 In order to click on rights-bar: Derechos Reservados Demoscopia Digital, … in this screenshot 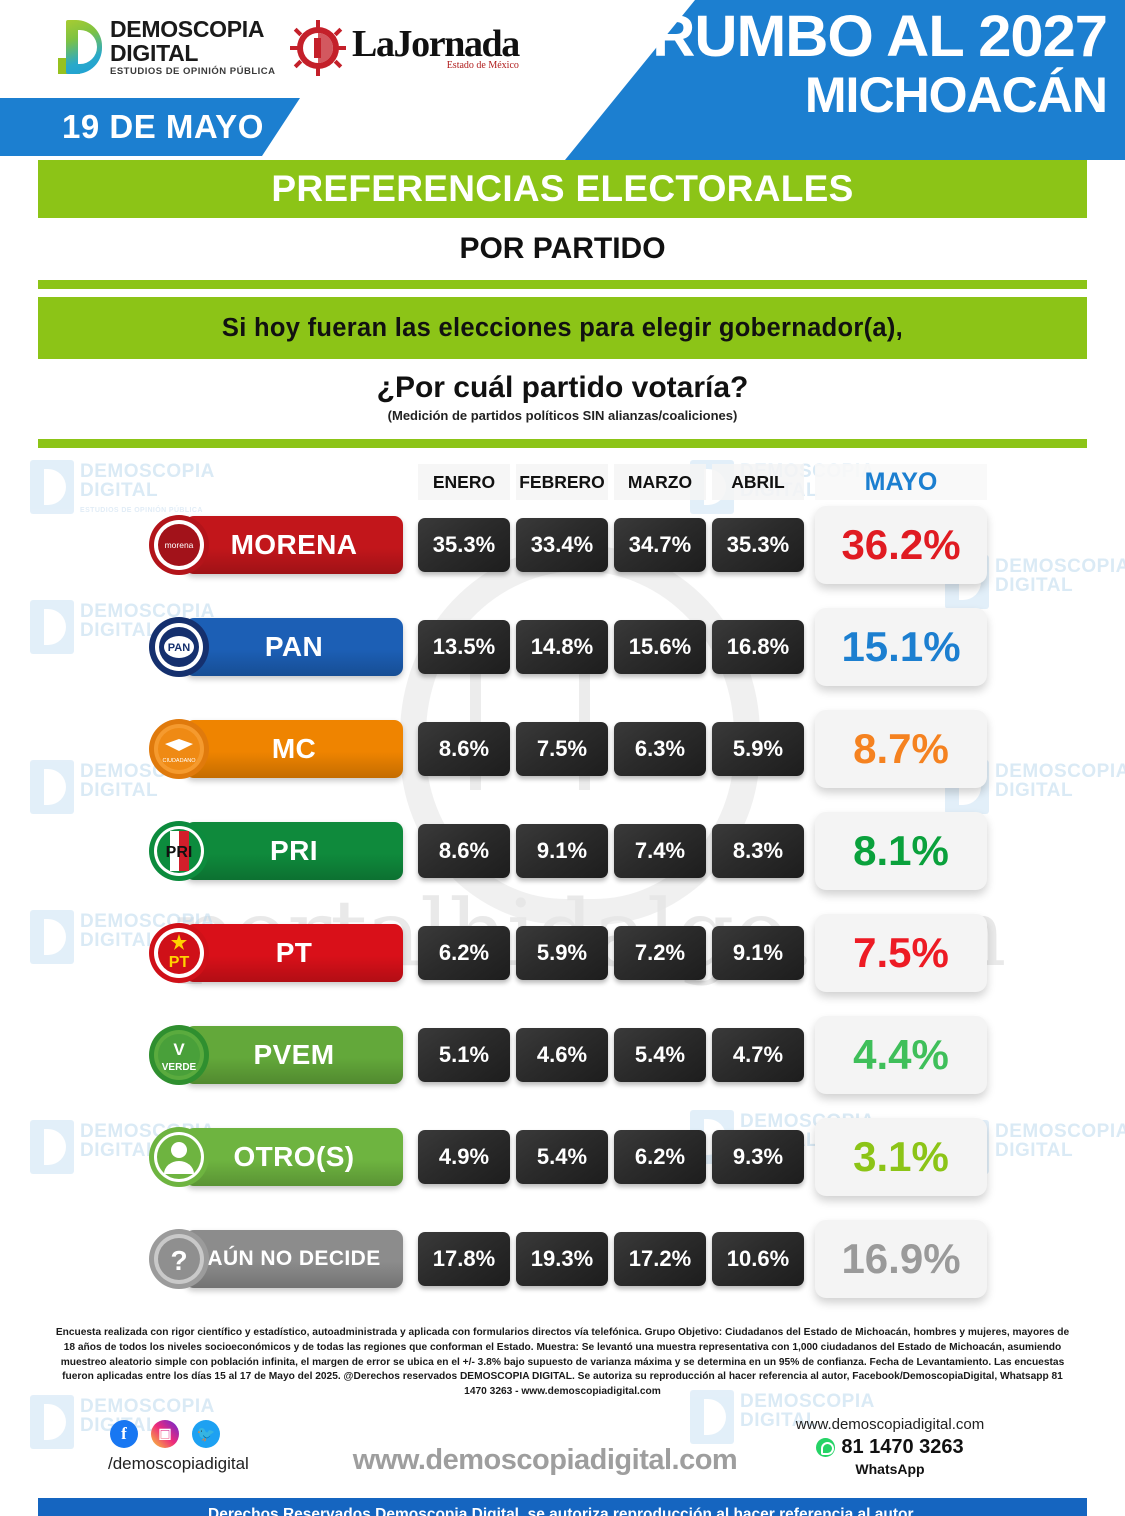, I will do `click(562, 1506)`.